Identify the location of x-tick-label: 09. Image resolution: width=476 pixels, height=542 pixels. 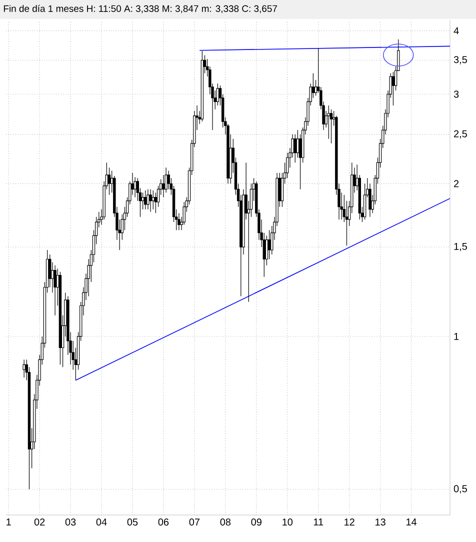
(256, 522).